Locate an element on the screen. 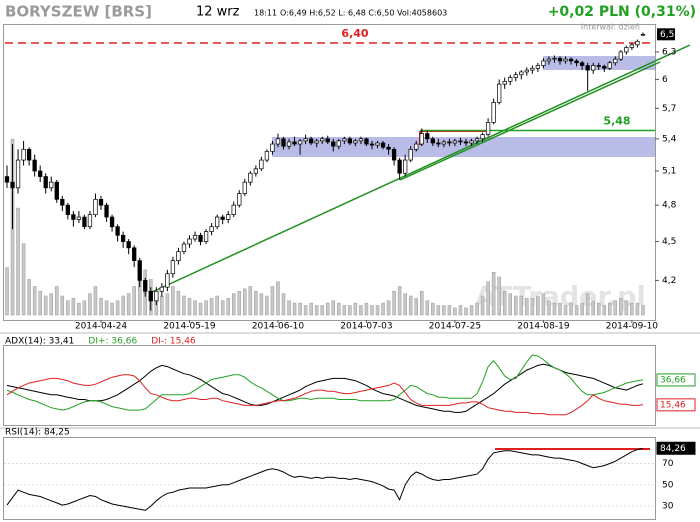  y-tick-label: 70 is located at coordinates (668, 464).